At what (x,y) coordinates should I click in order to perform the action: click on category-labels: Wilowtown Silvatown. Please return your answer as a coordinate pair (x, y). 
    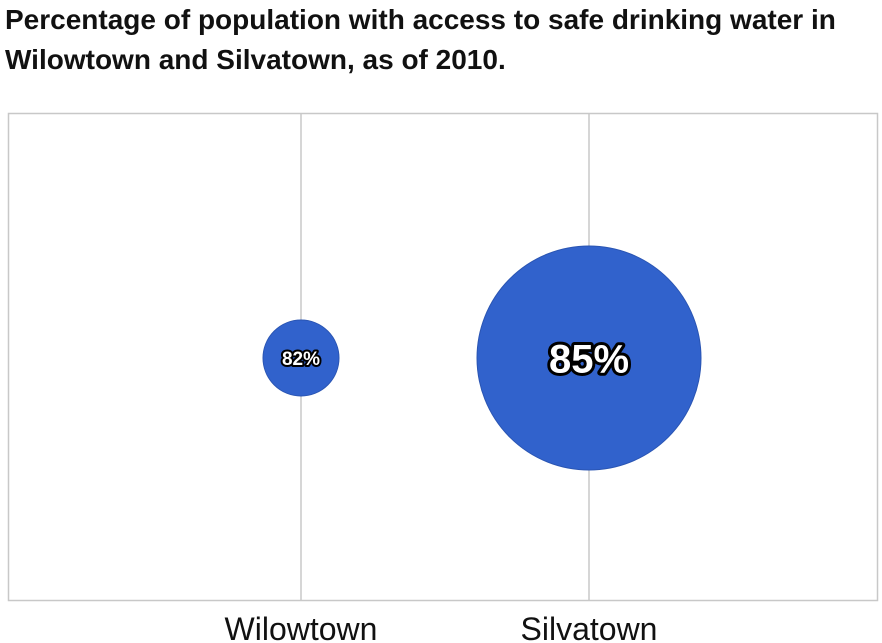
    Looking at the image, I should click on (441, 627).